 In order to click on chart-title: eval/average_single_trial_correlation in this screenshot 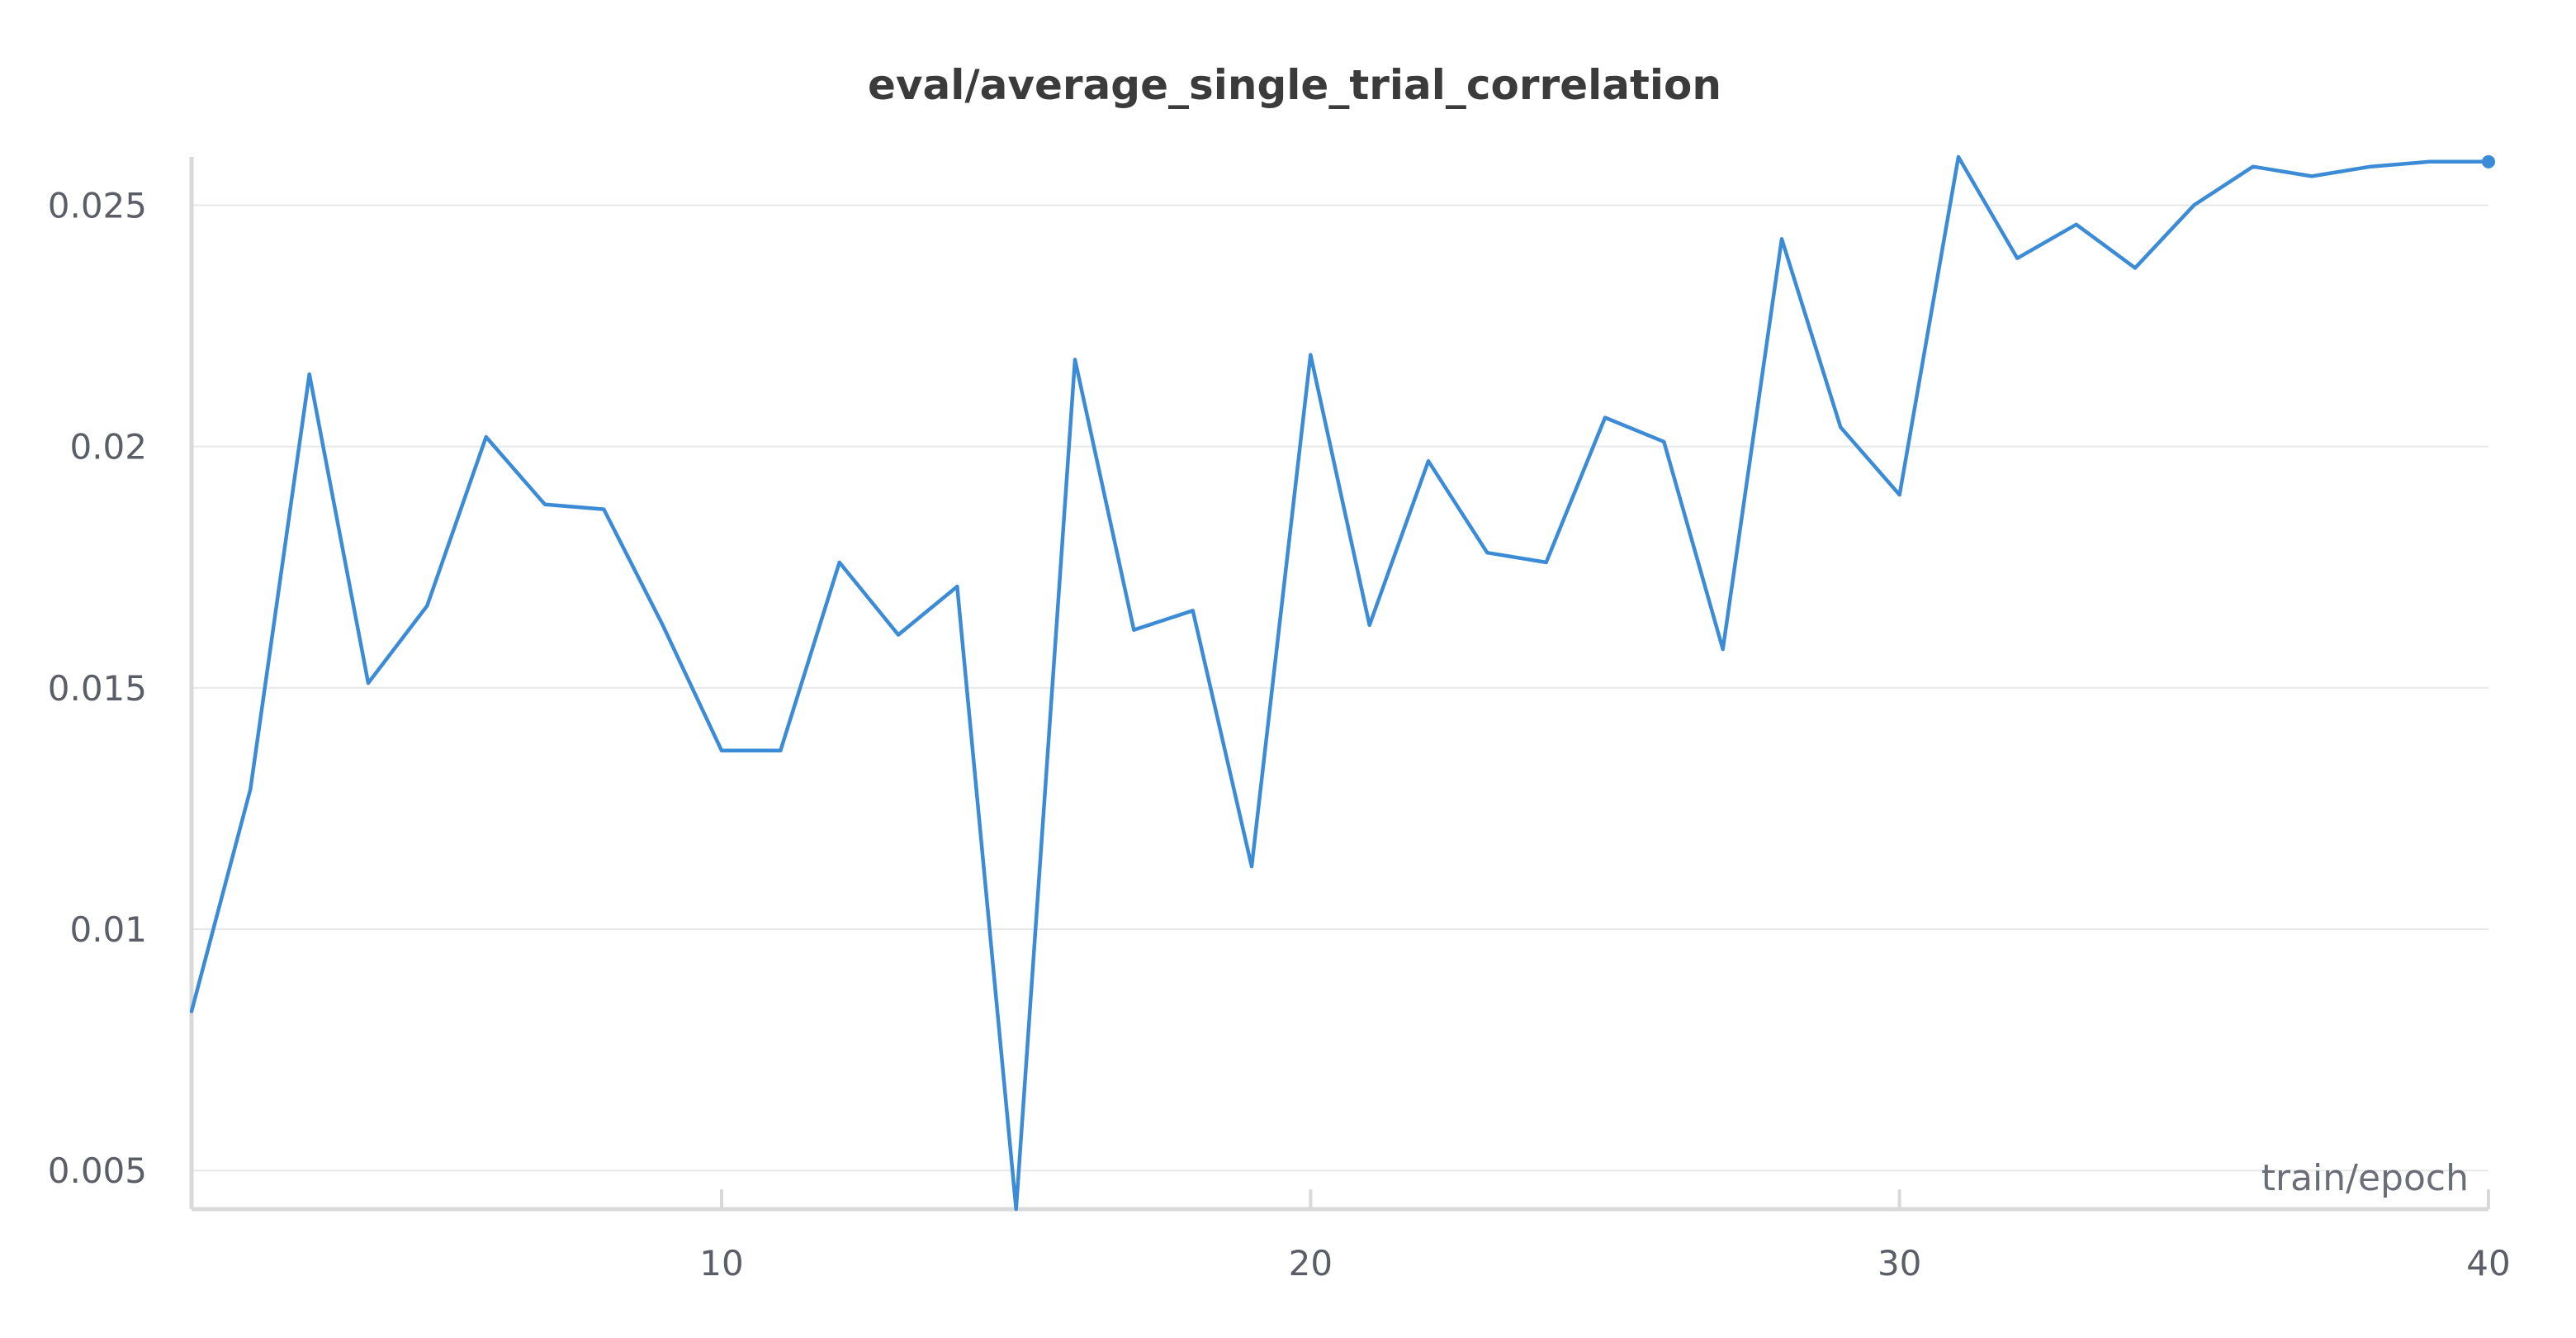, I will do `click(1294, 85)`.